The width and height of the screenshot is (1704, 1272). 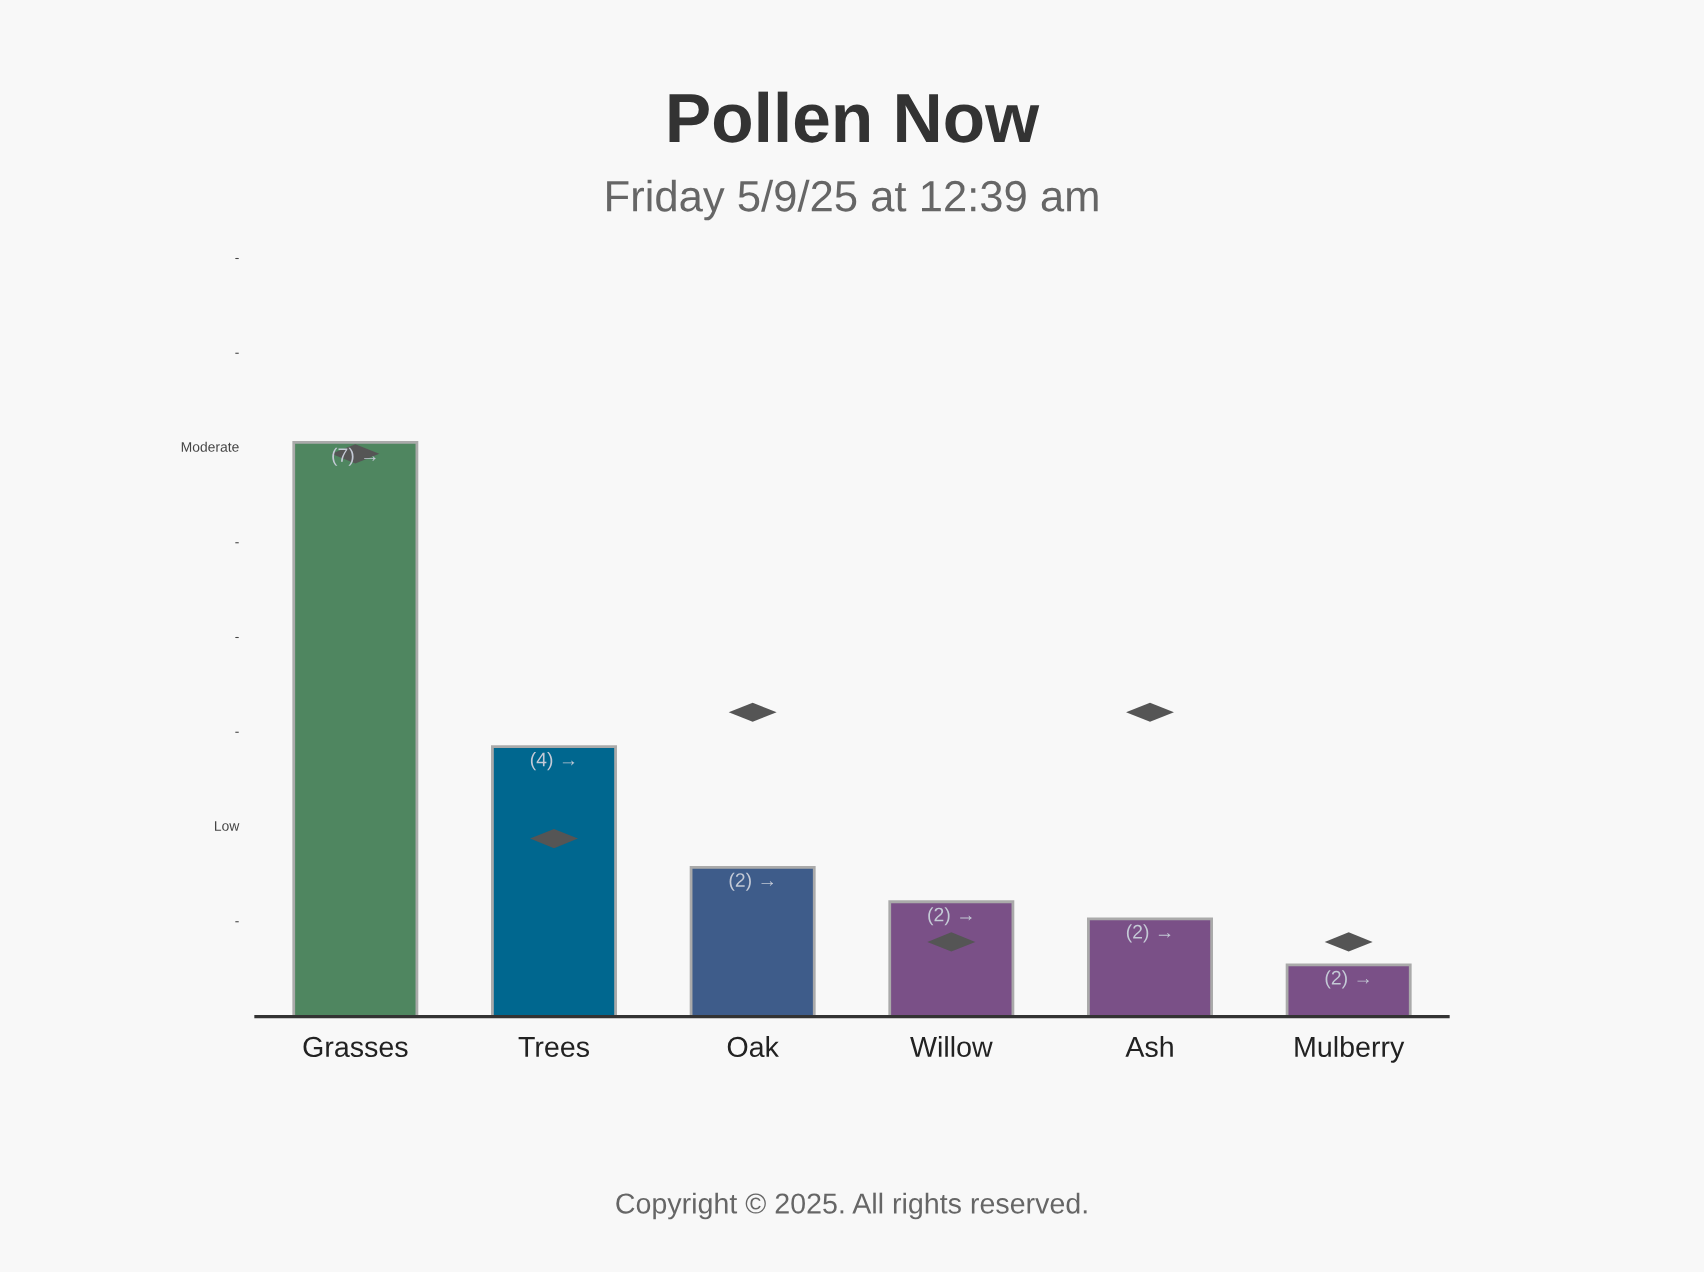 I want to click on text: Copyright © 2025. All rights reserved., so click(x=851, y=1206).